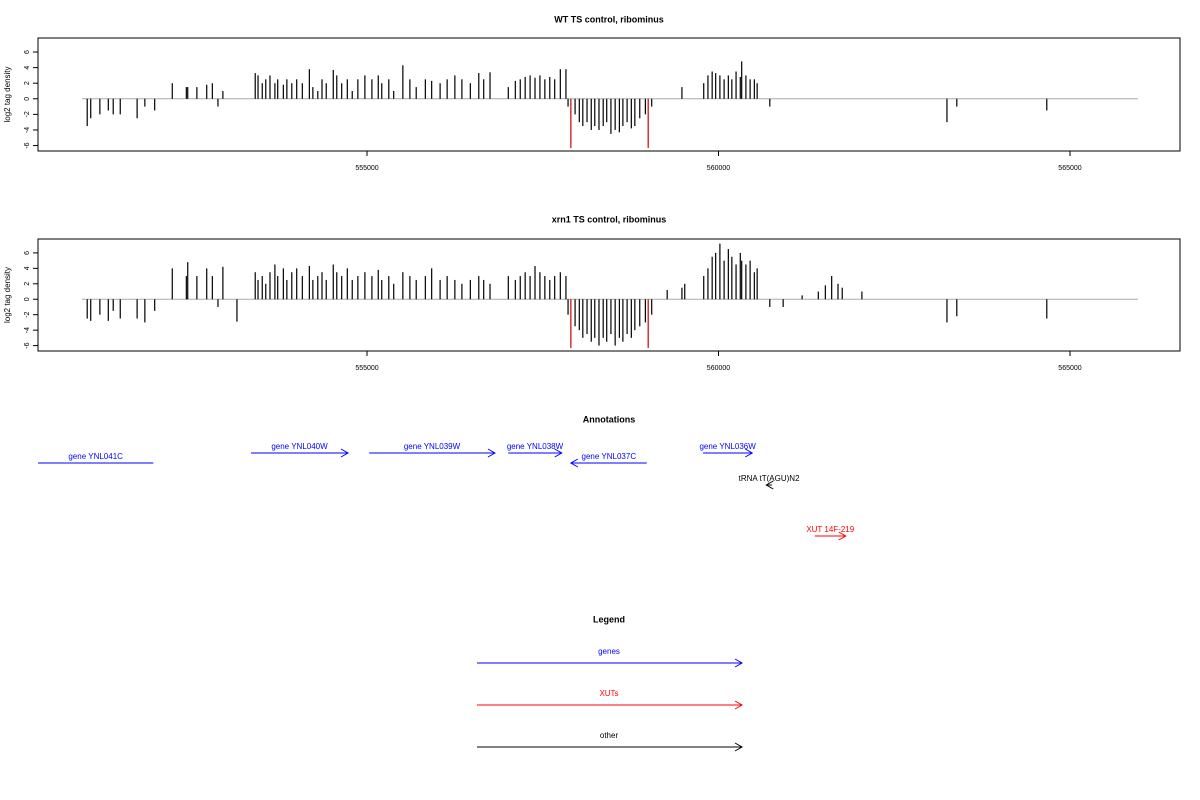 This screenshot has height=800, width=1200. What do you see at coordinates (609, 19) in the screenshot?
I see `chart-title: WT TS control, ribominus` at bounding box center [609, 19].